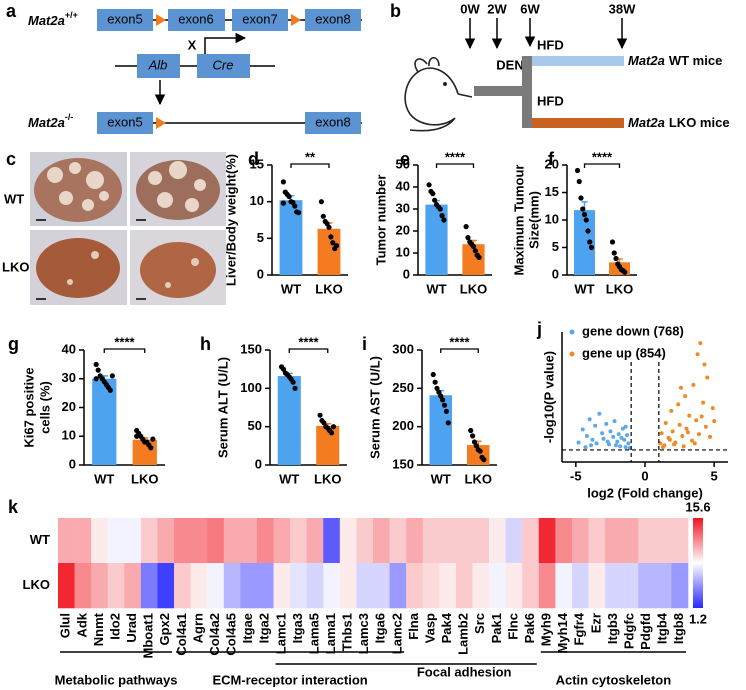 The width and height of the screenshot is (746, 690). What do you see at coordinates (53, 19) in the screenshot?
I see `genotype-label: Mat2a+/+` at bounding box center [53, 19].